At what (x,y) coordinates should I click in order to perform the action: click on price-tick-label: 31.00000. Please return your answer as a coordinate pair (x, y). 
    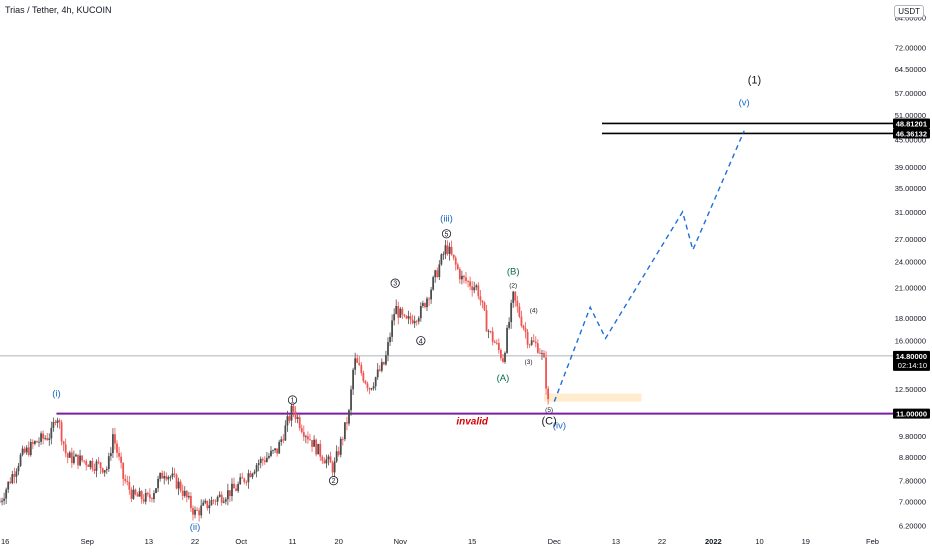
    Looking at the image, I should click on (910, 212).